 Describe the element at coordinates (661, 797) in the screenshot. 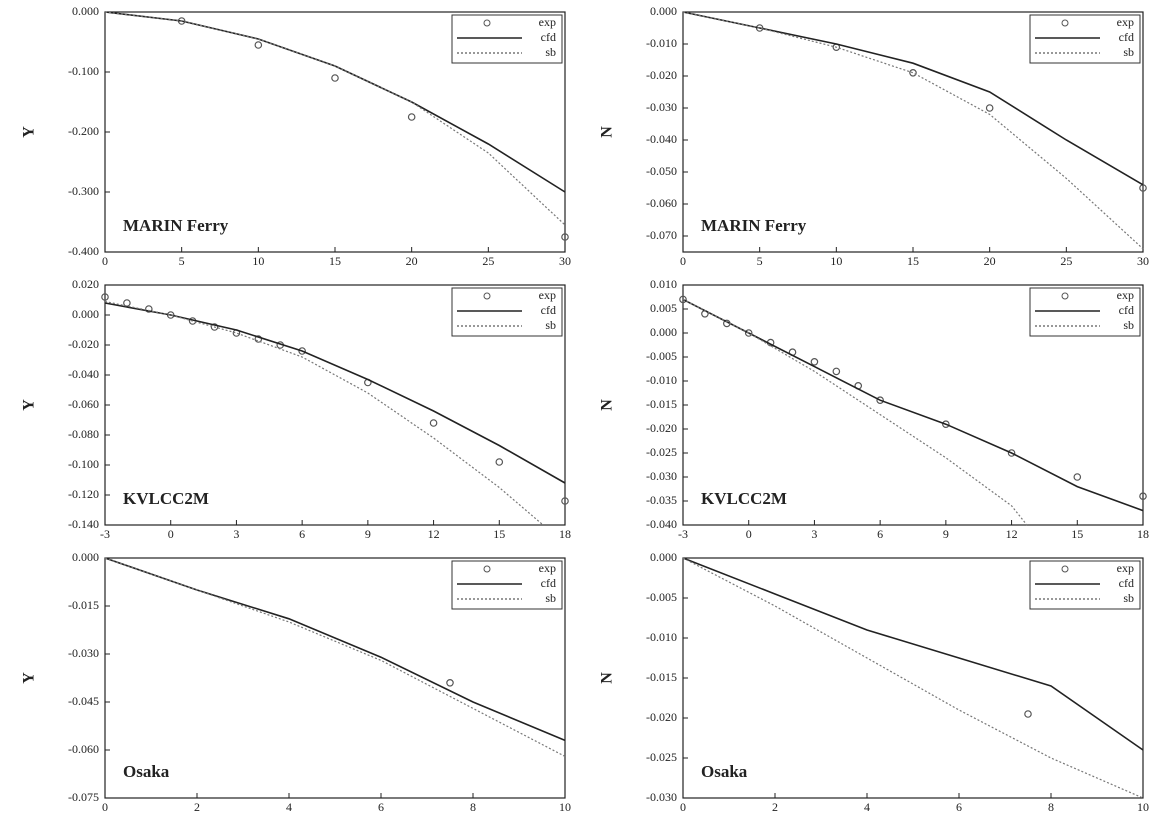

I see `y-tick-label: -0.030` at that location.